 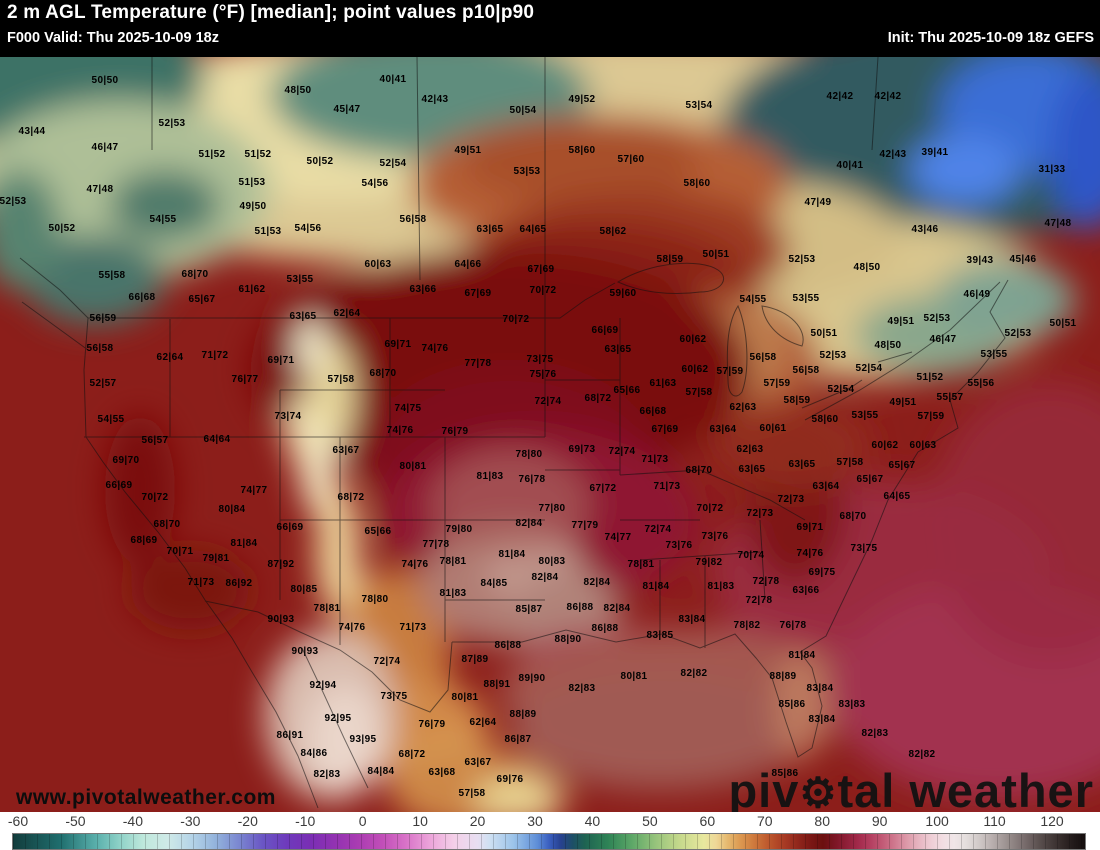 What do you see at coordinates (879, 821) in the screenshot?
I see `colorbar-tick-label: 90` at bounding box center [879, 821].